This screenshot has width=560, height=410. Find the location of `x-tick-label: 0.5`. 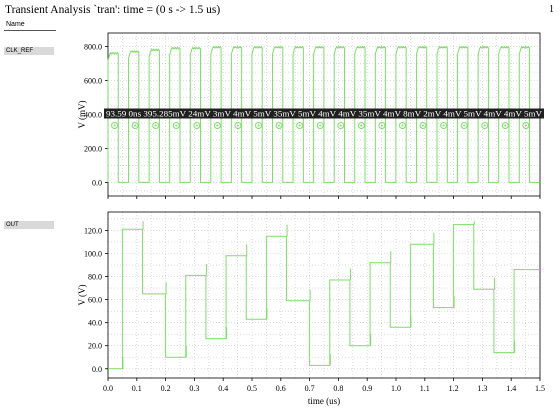

x-tick-label: 0.5 is located at coordinates (252, 388).